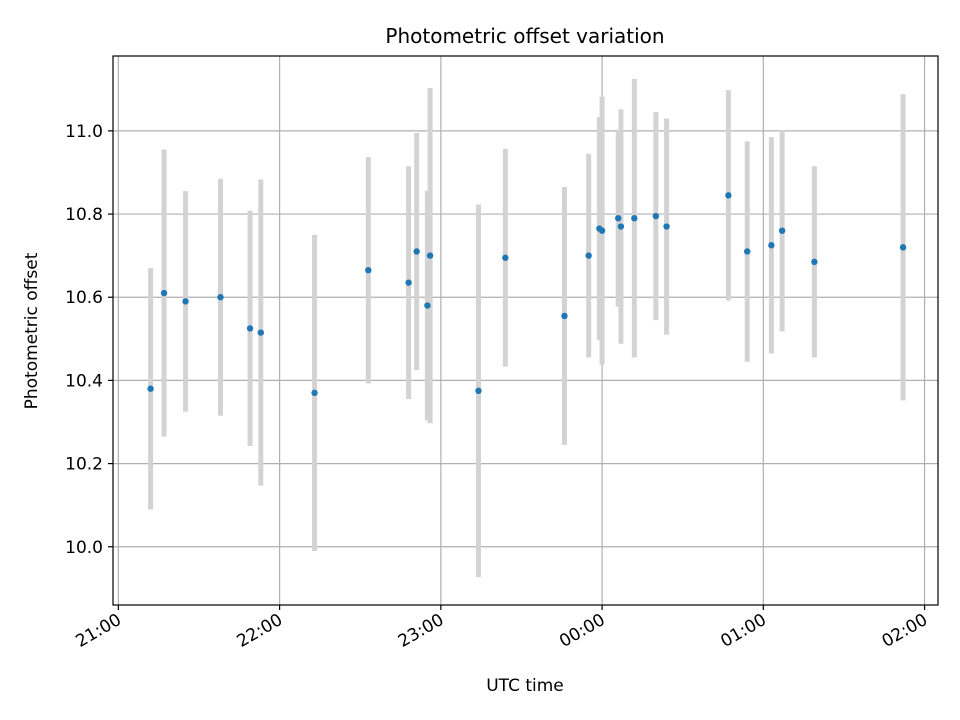  What do you see at coordinates (905, 631) in the screenshot?
I see `x-tick-label: 02:00` at bounding box center [905, 631].